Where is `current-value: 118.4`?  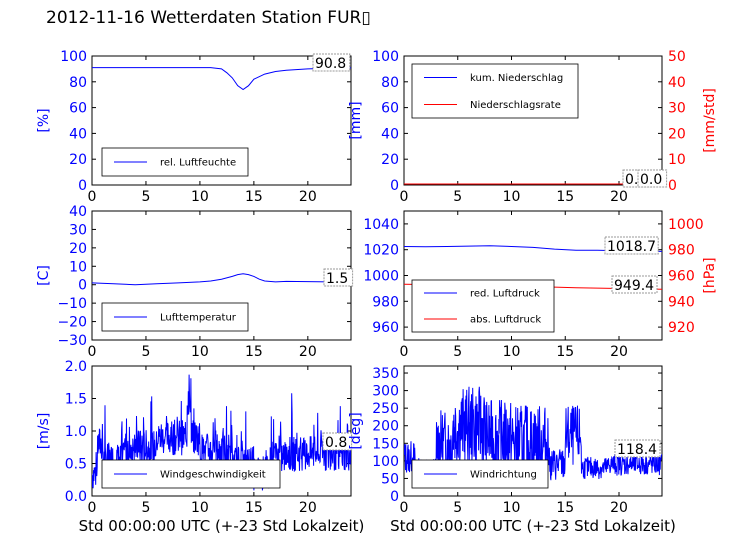
current-value: 118.4 is located at coordinates (637, 450).